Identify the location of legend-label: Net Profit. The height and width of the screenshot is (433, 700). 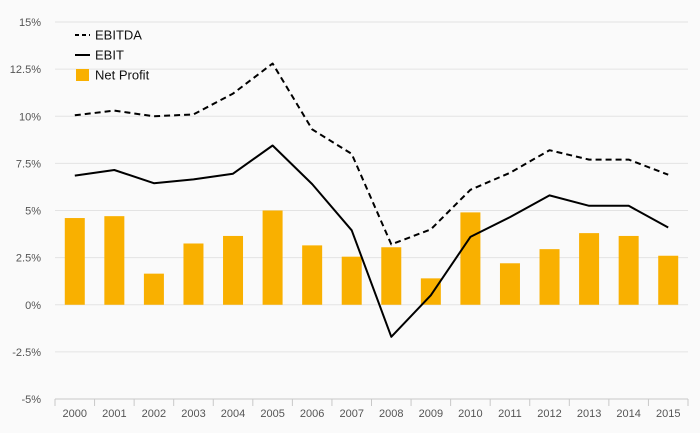
(122, 75).